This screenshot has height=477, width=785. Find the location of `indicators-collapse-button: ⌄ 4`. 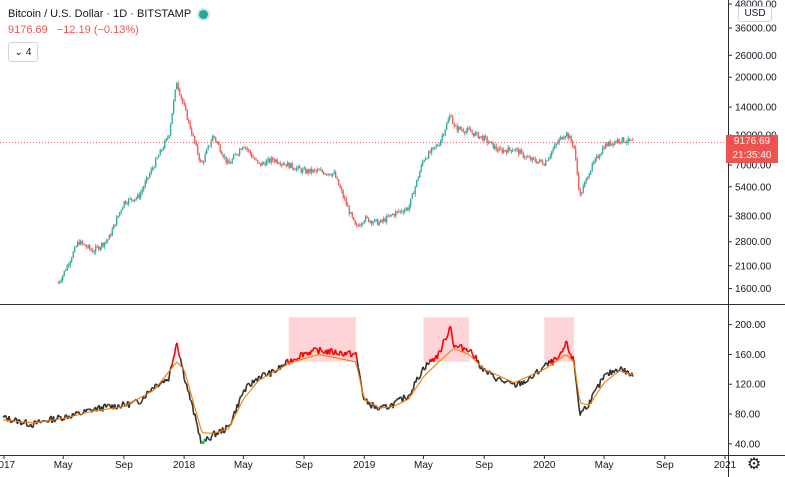

indicators-collapse-button: ⌄ 4 is located at coordinates (23, 52).